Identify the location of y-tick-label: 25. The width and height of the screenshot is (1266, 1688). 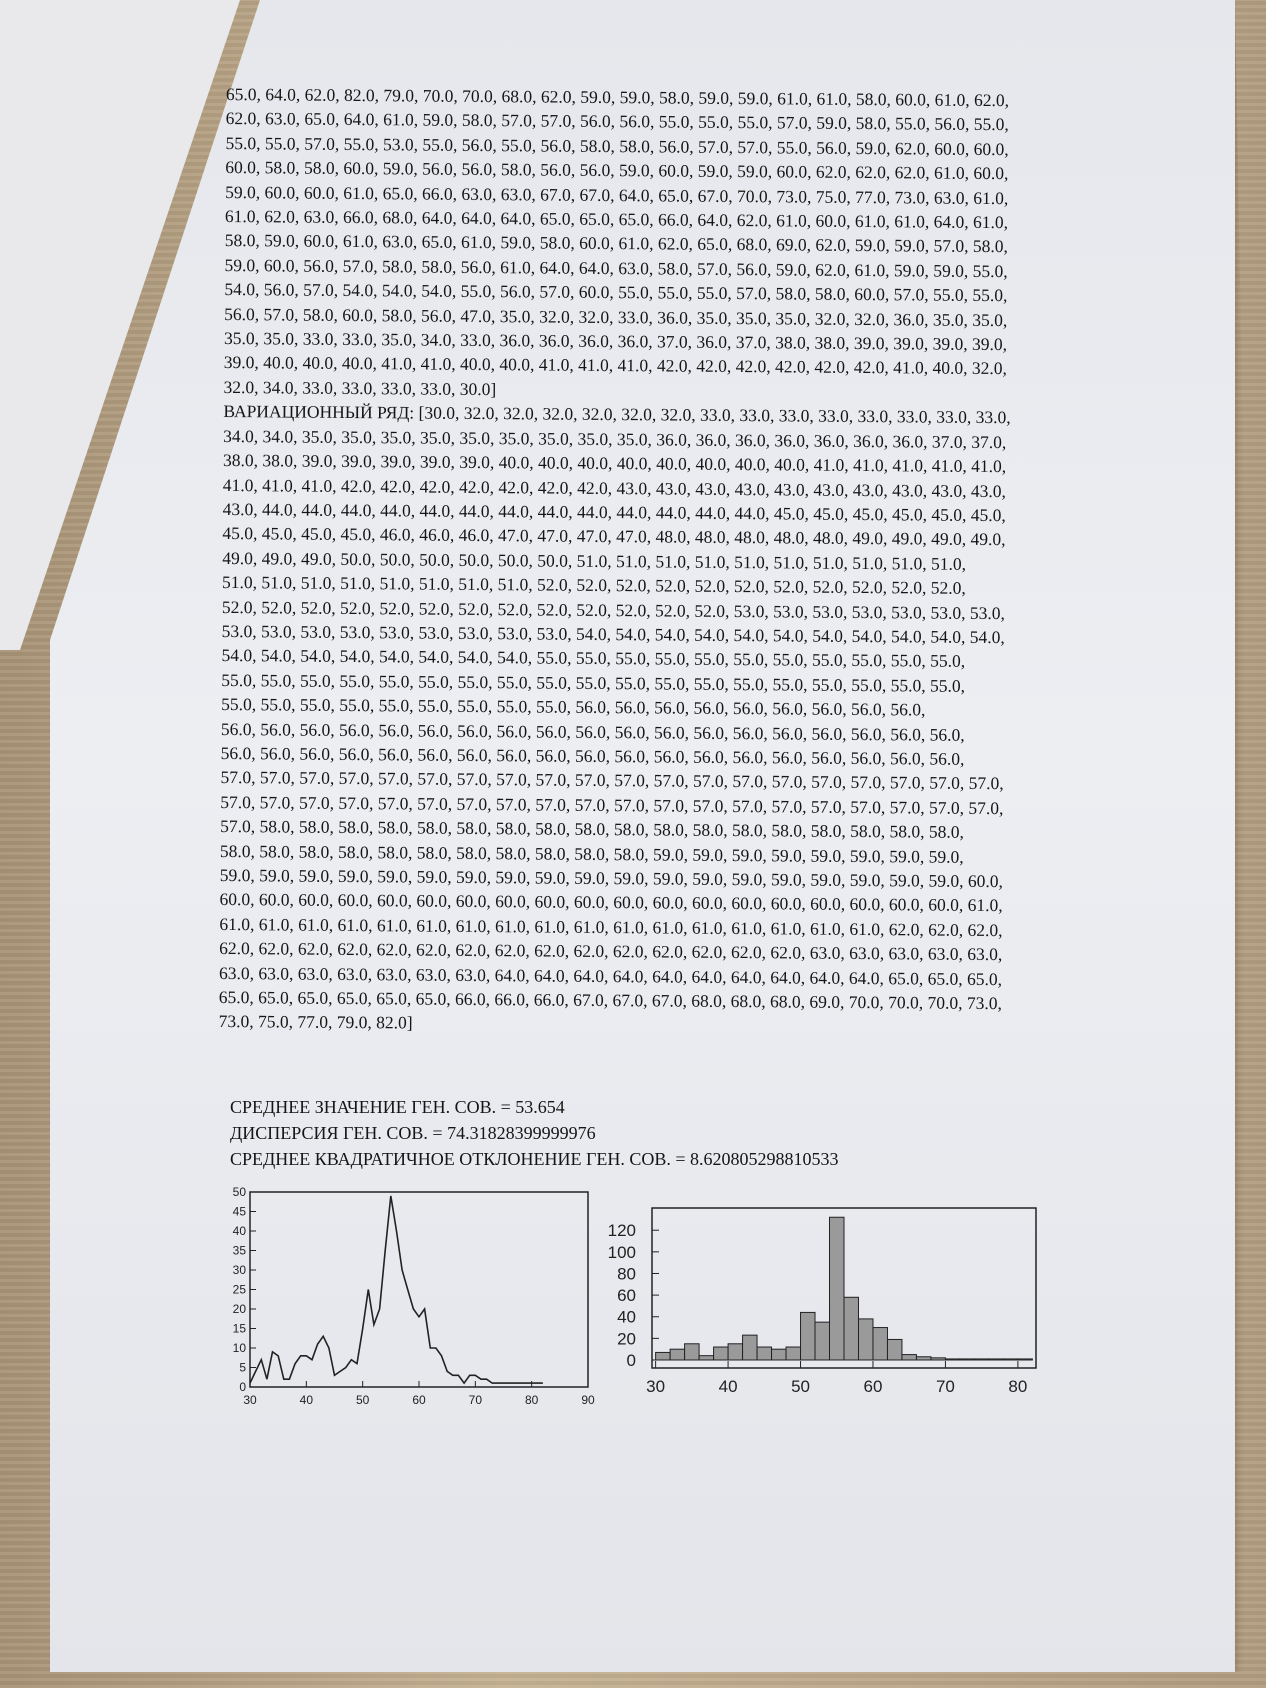
(240, 1290).